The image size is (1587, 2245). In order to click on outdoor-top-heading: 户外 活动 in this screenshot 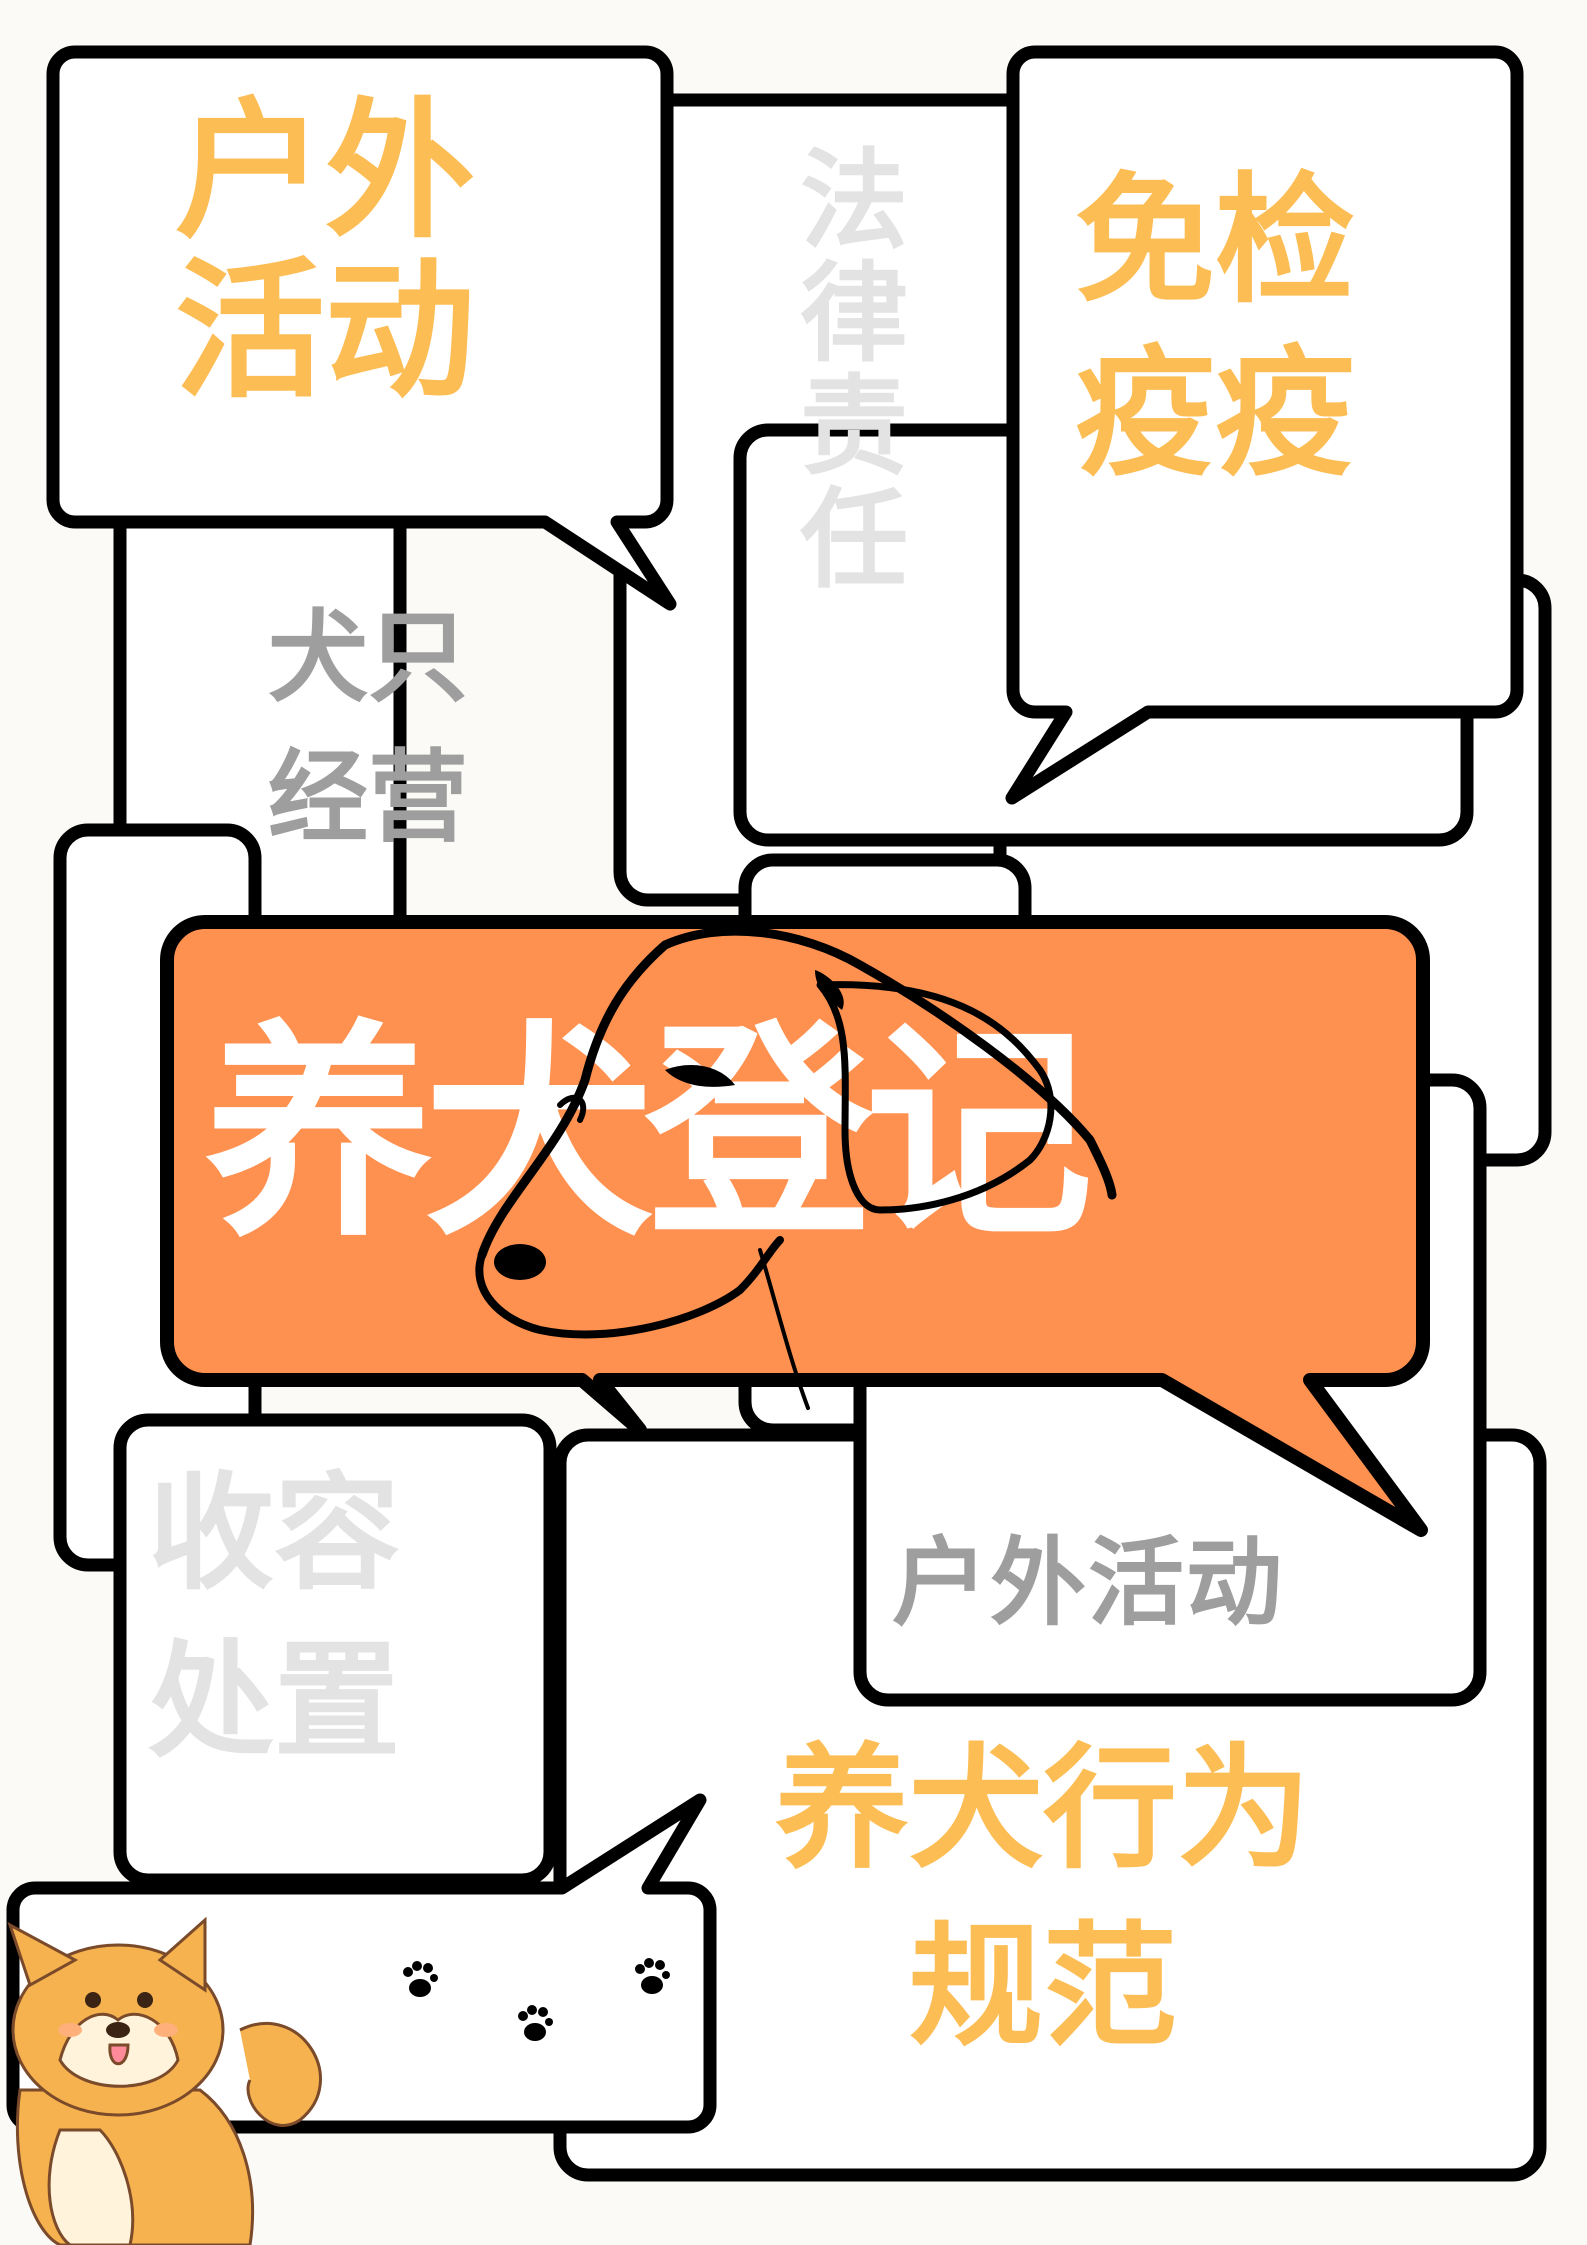, I will do `click(325, 252)`.